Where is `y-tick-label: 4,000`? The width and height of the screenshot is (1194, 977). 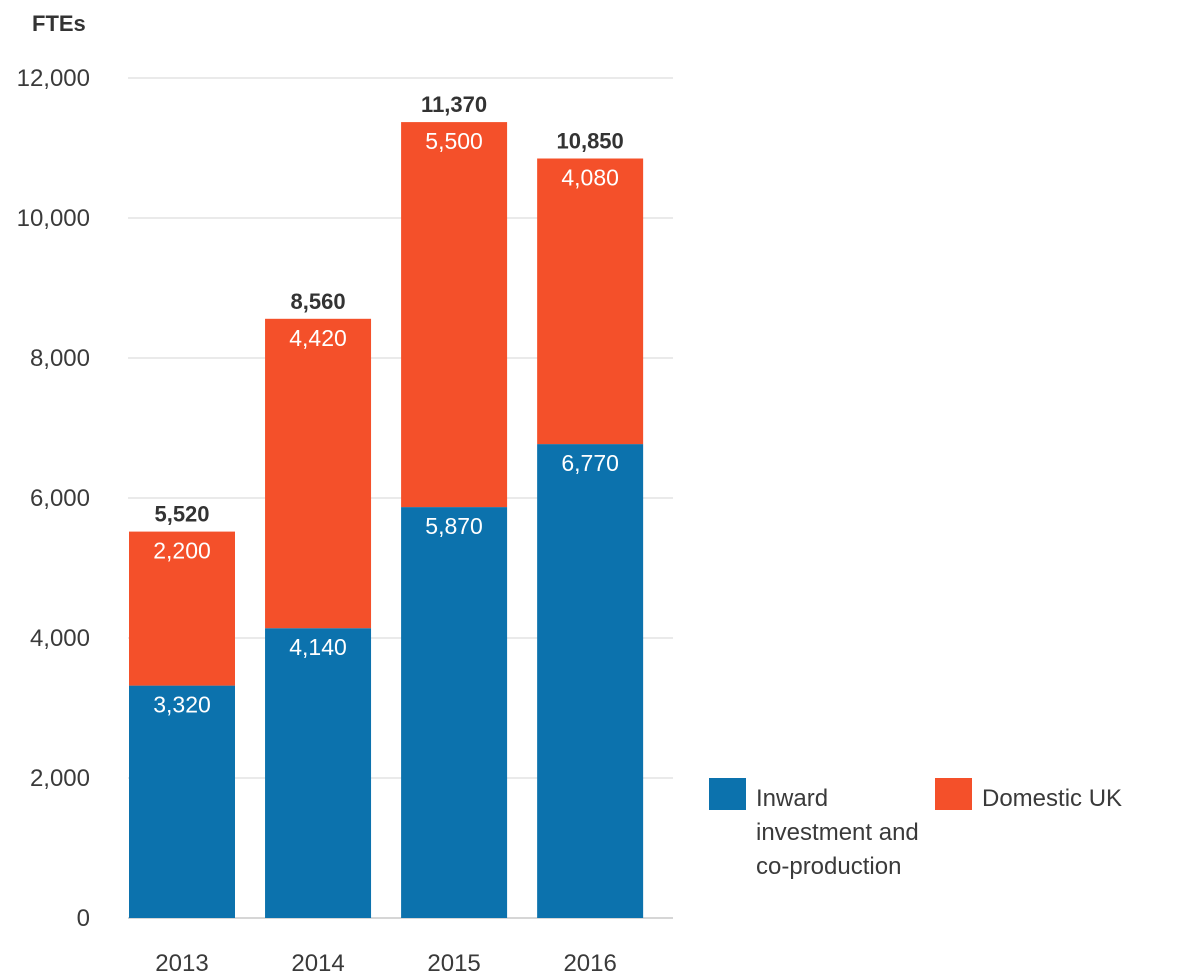 y-tick-label: 4,000 is located at coordinates (60, 638).